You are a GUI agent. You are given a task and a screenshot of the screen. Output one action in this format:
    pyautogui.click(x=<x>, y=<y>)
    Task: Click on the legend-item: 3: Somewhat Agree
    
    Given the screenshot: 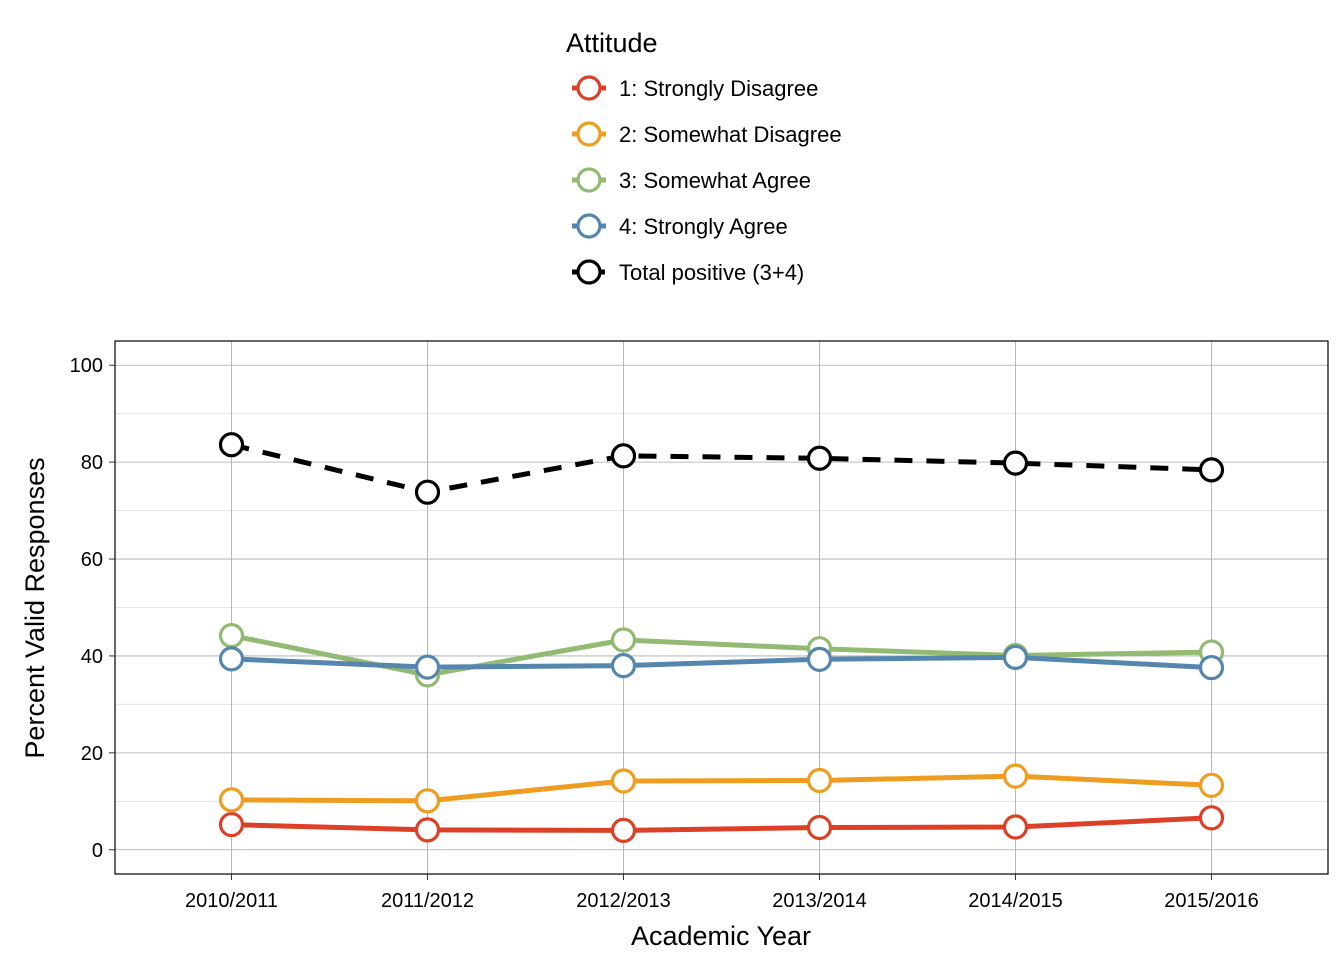 What is the action you would take?
    pyautogui.click(x=691, y=180)
    